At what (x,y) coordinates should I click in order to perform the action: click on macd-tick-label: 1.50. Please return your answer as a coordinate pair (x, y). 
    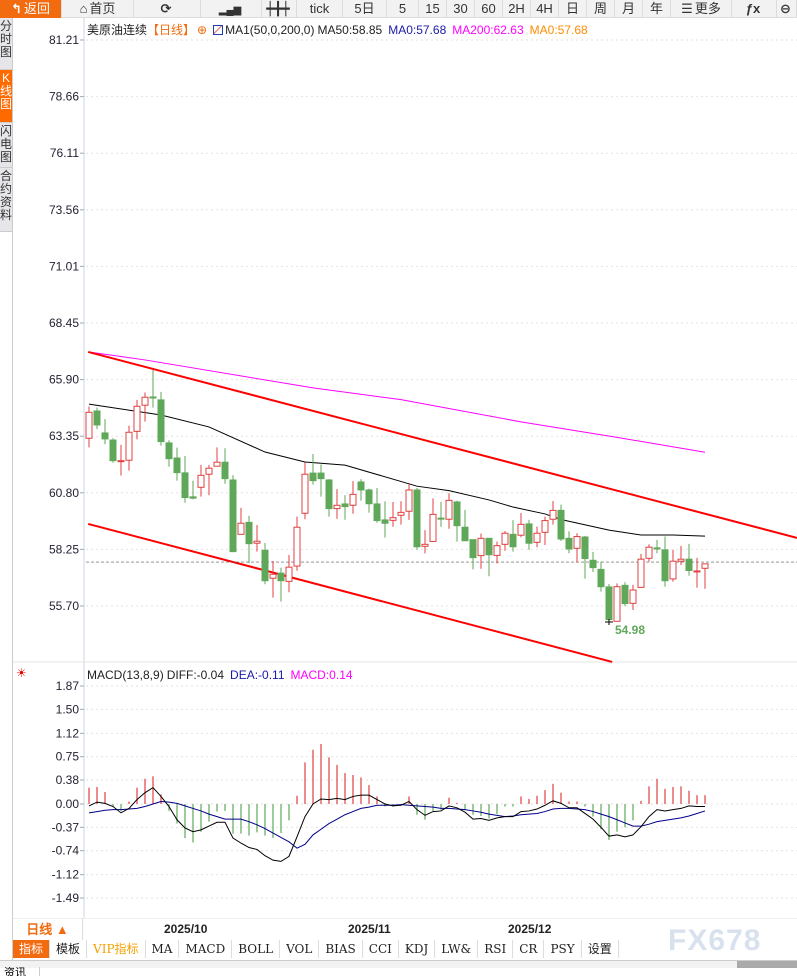
    Looking at the image, I should click on (68, 709).